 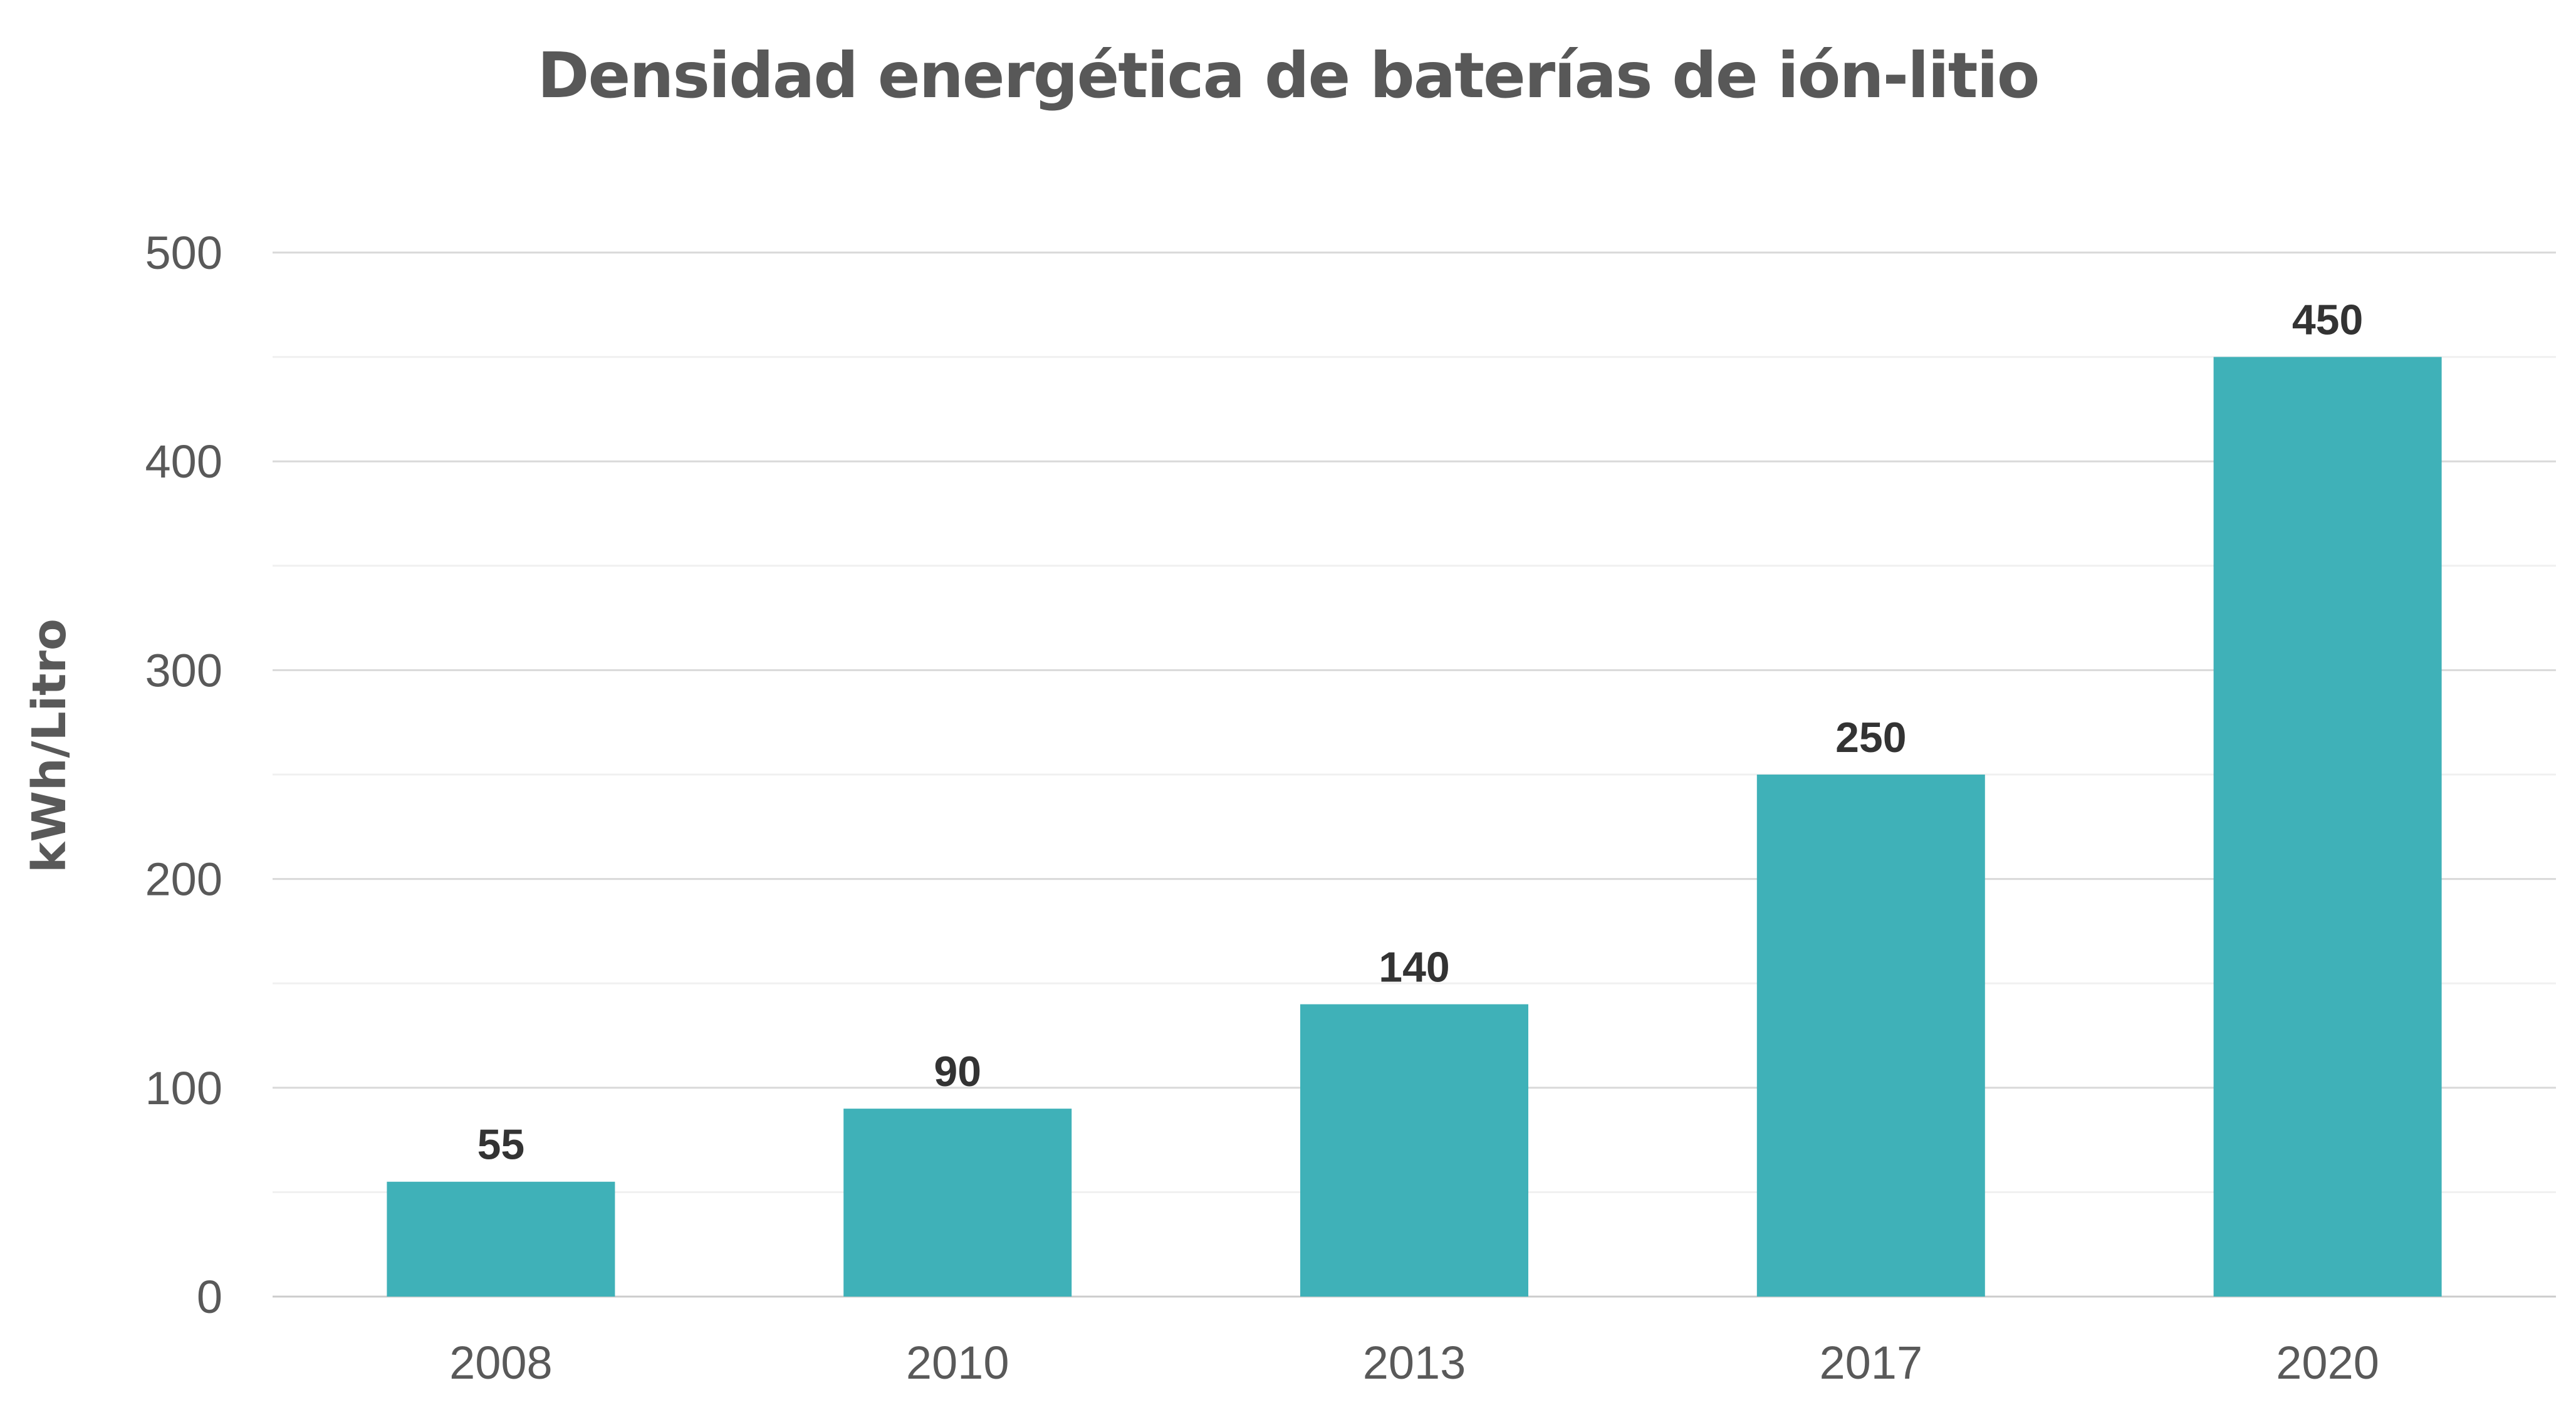 What do you see at coordinates (1870, 737) in the screenshot?
I see `data-label: 250` at bounding box center [1870, 737].